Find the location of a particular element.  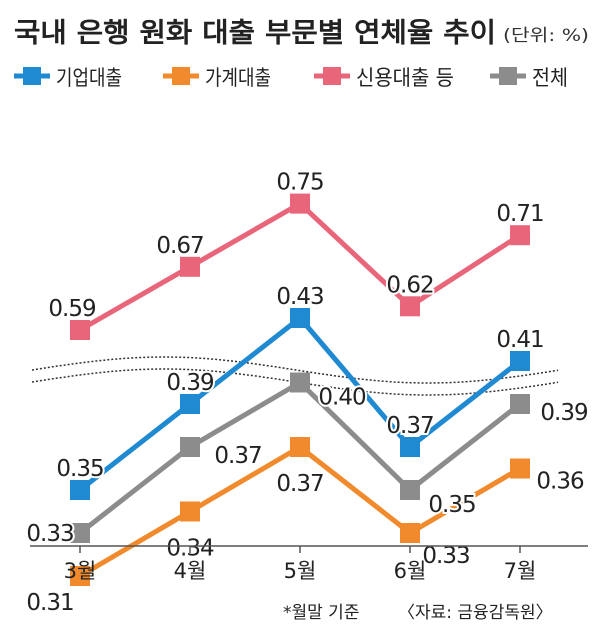

unit-note: (단위: %) is located at coordinates (546, 36).